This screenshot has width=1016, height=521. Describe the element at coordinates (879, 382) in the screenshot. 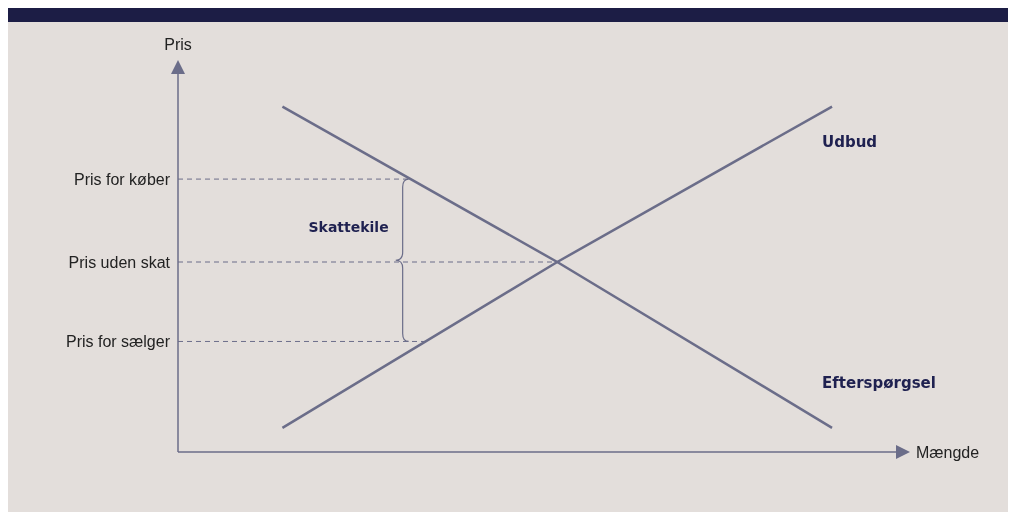

I see `series-label: Efterspørgsel` at that location.